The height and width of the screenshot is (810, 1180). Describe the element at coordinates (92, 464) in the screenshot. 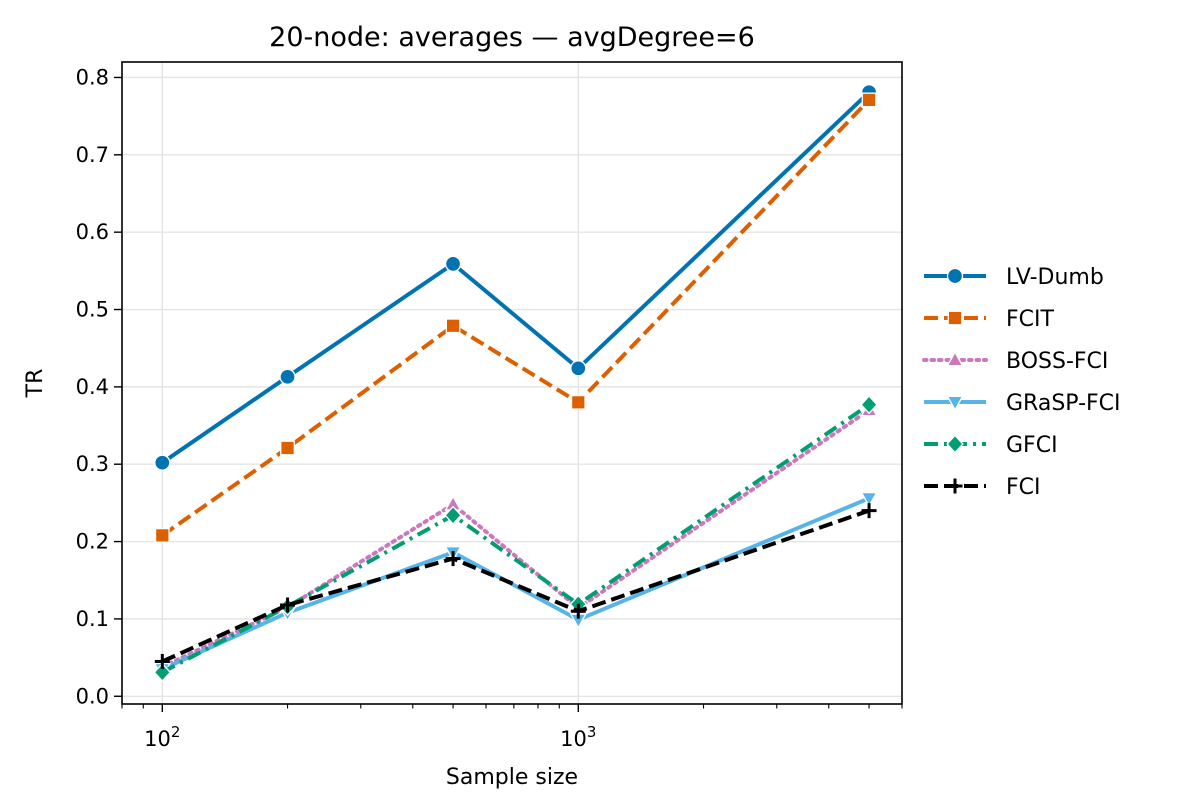

I see `y-tick-label: 0.3` at that location.